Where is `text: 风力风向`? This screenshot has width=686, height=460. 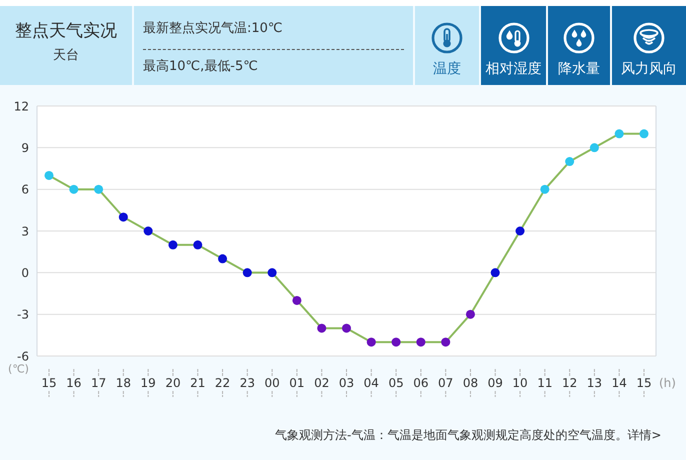
text: 风力风向 is located at coordinates (649, 69).